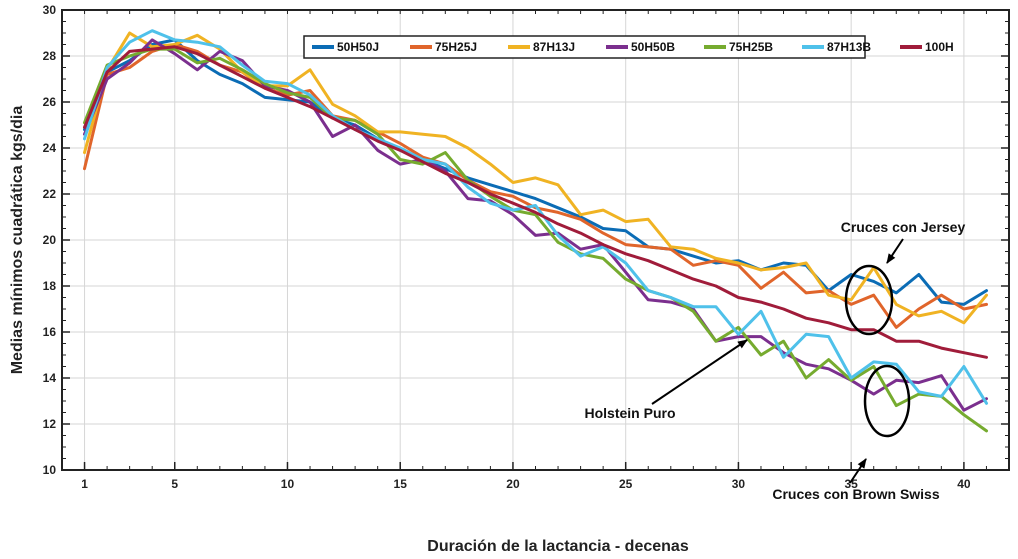 Image resolution: width=1018 pixels, height=559 pixels. What do you see at coordinates (17, 240) in the screenshot?
I see `y-axis-title: Medias mínimos cuadrática kgs/dia` at bounding box center [17, 240].